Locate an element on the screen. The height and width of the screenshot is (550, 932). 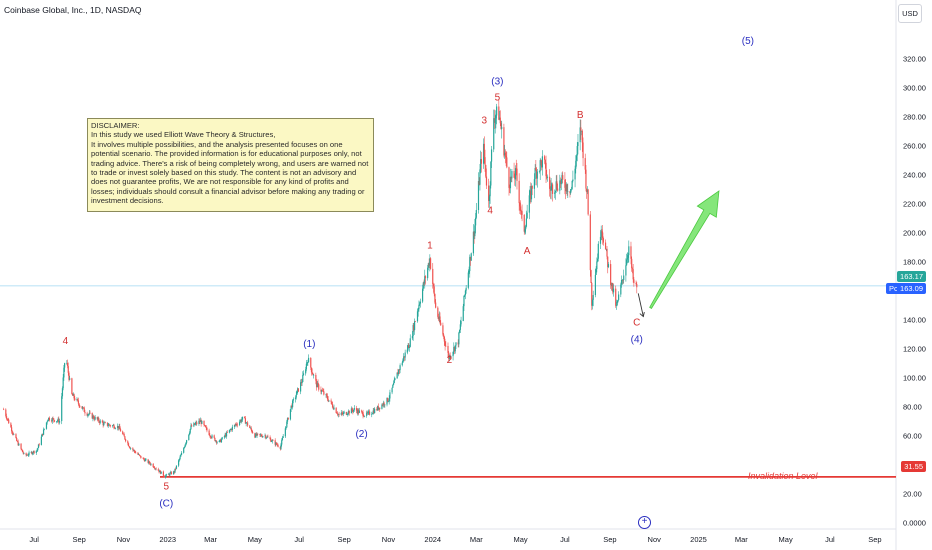
add-plus-icon: + is located at coordinates (644, 522).